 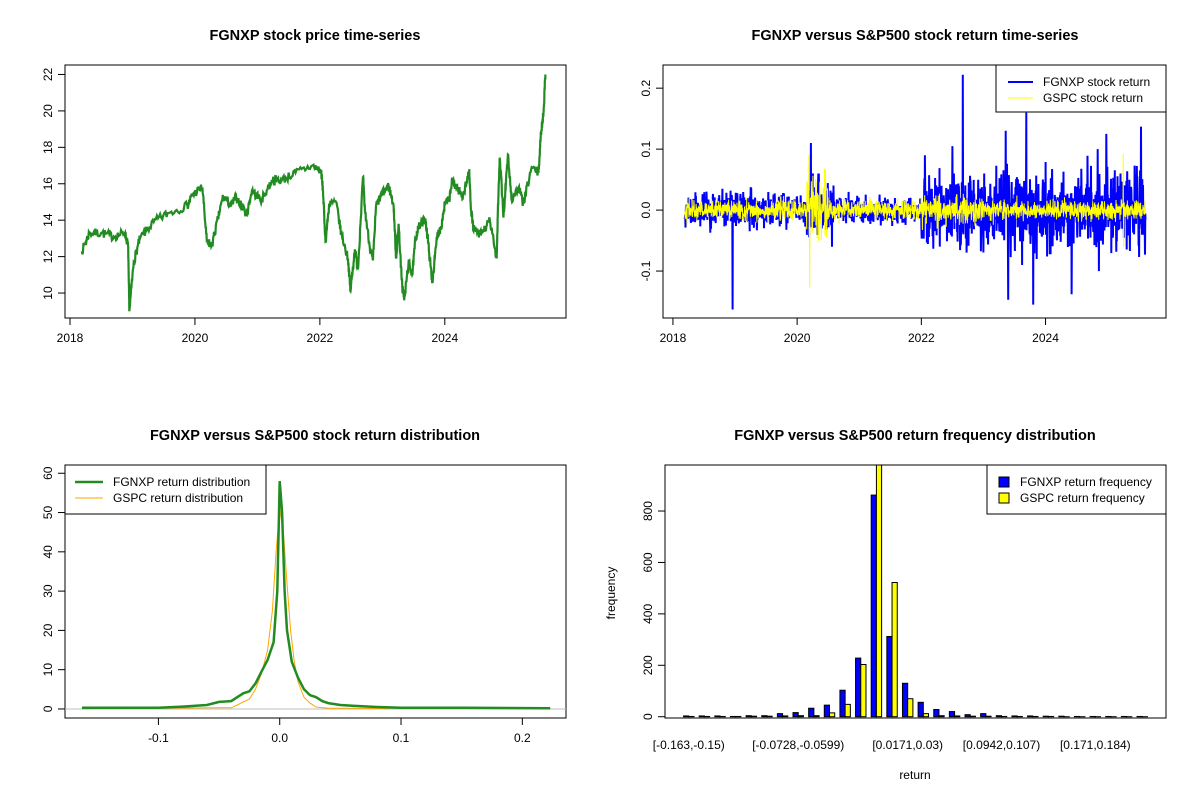 What do you see at coordinates (1086, 482) in the screenshot?
I see `legend-entry-label: FGNXP return frequency` at bounding box center [1086, 482].